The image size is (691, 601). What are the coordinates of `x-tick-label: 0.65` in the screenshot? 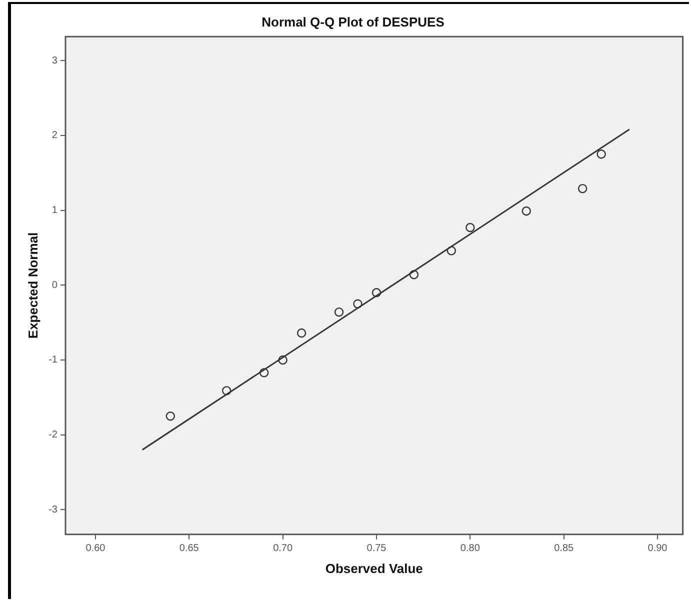 It's located at (189, 548).